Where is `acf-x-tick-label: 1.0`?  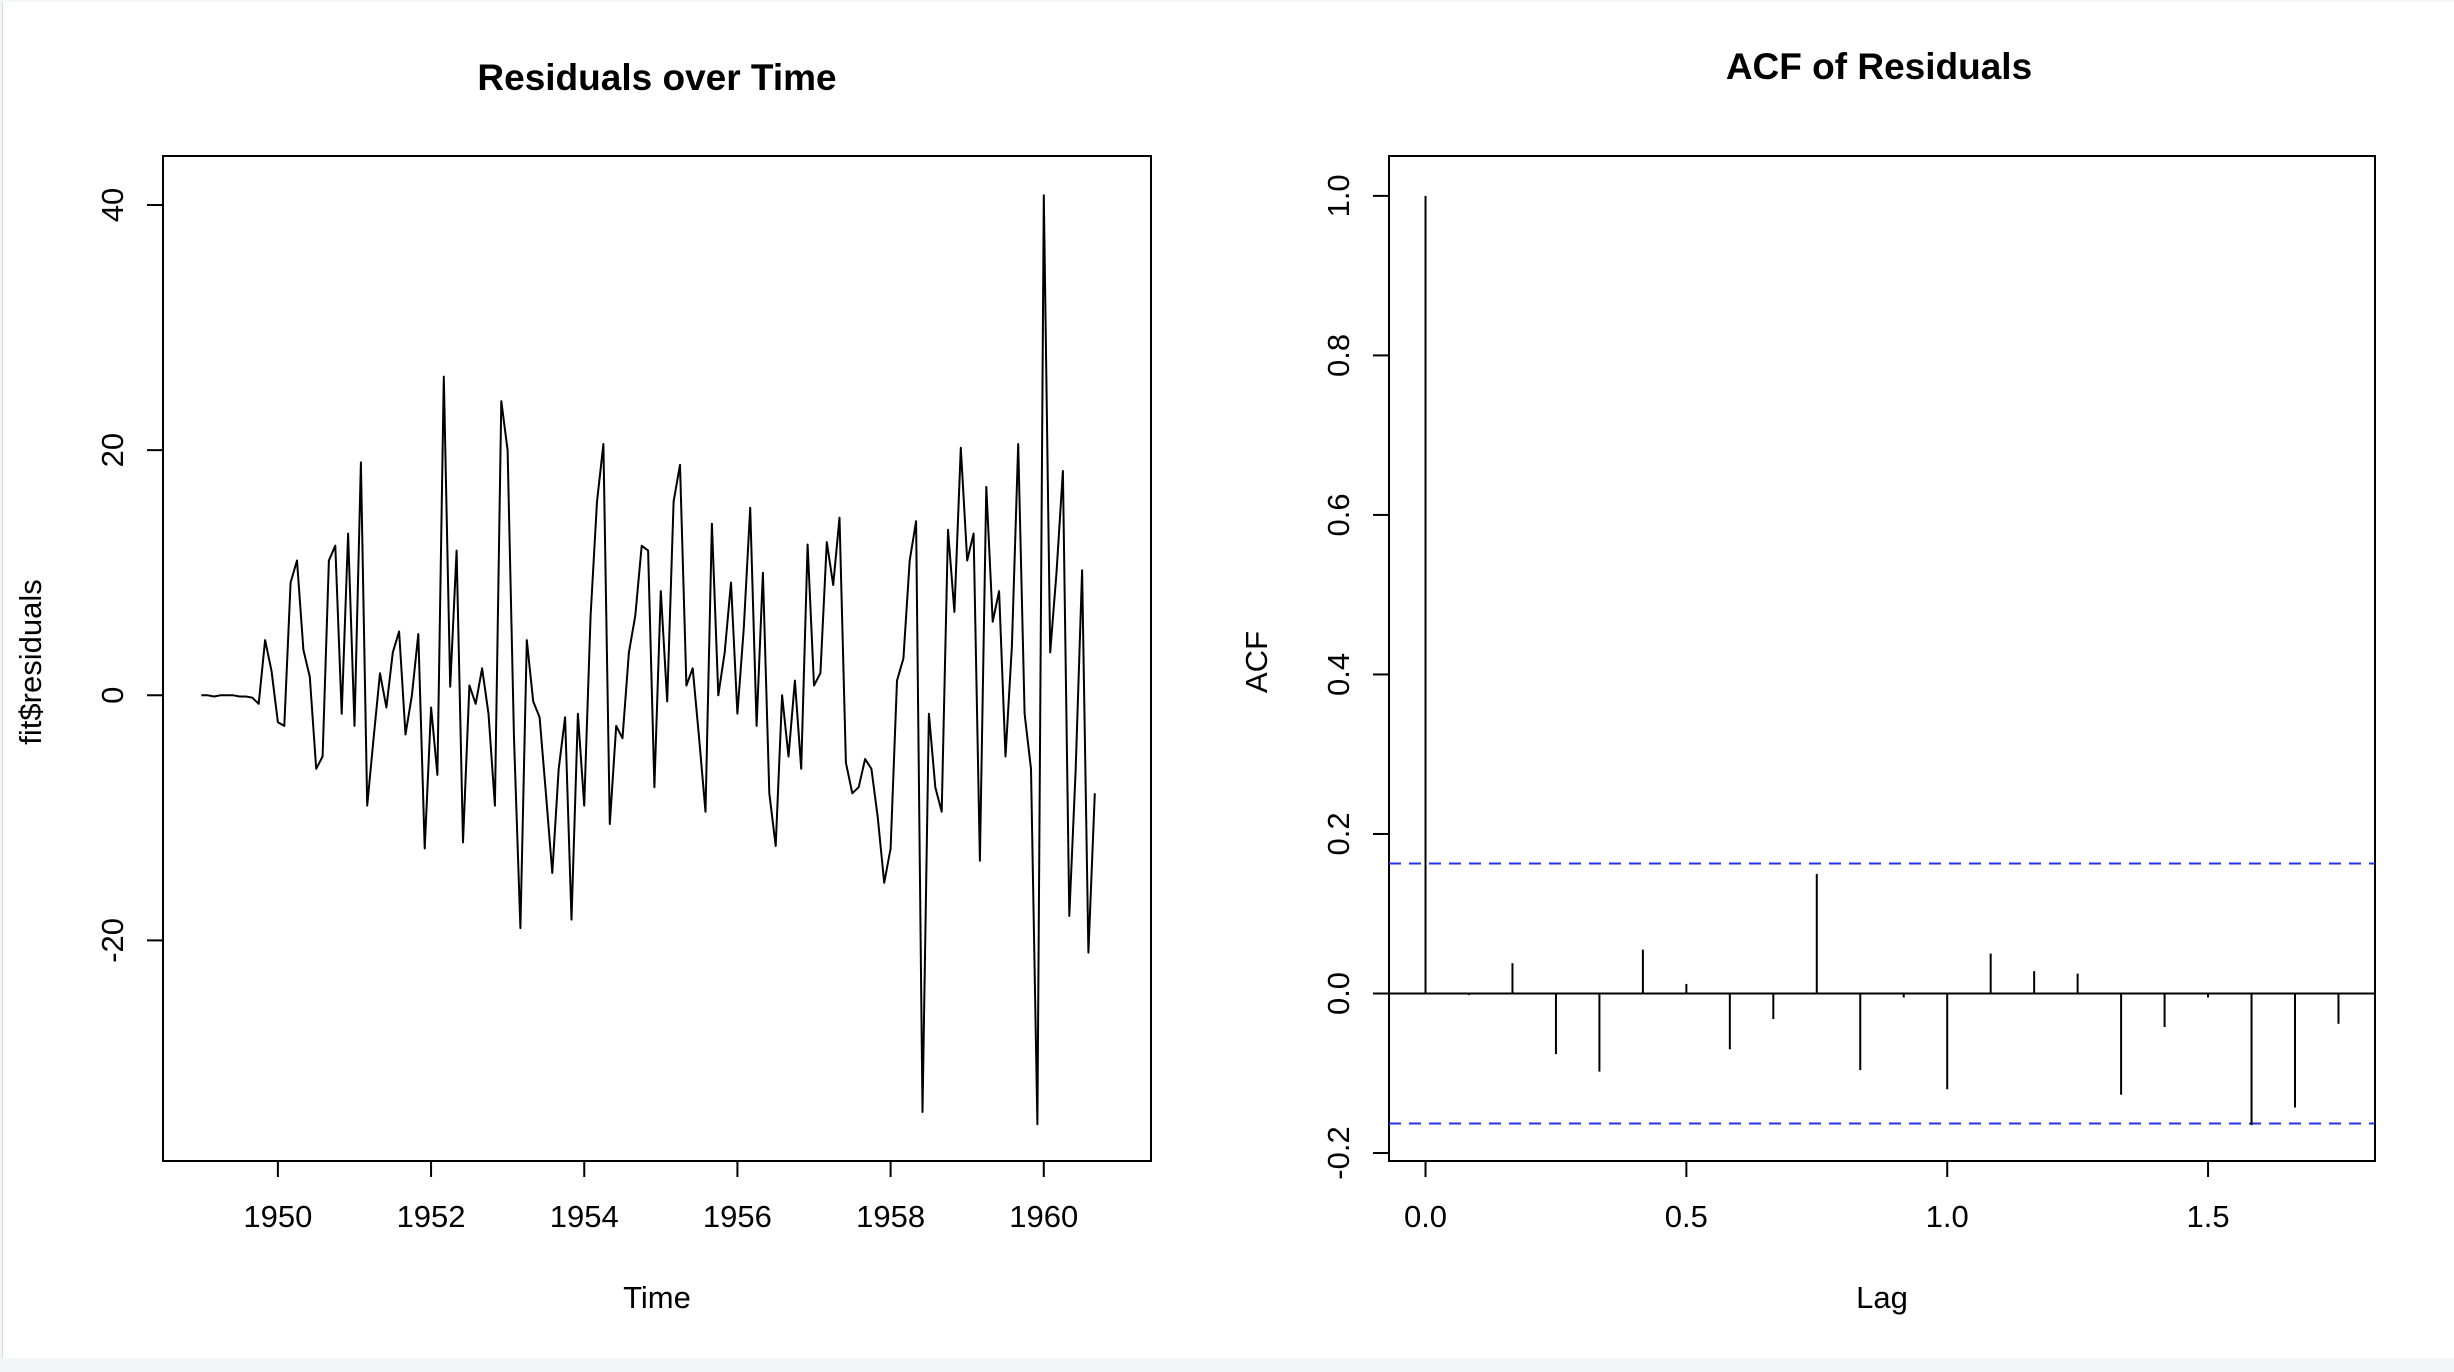
acf-x-tick-label: 1.0 is located at coordinates (1947, 1216).